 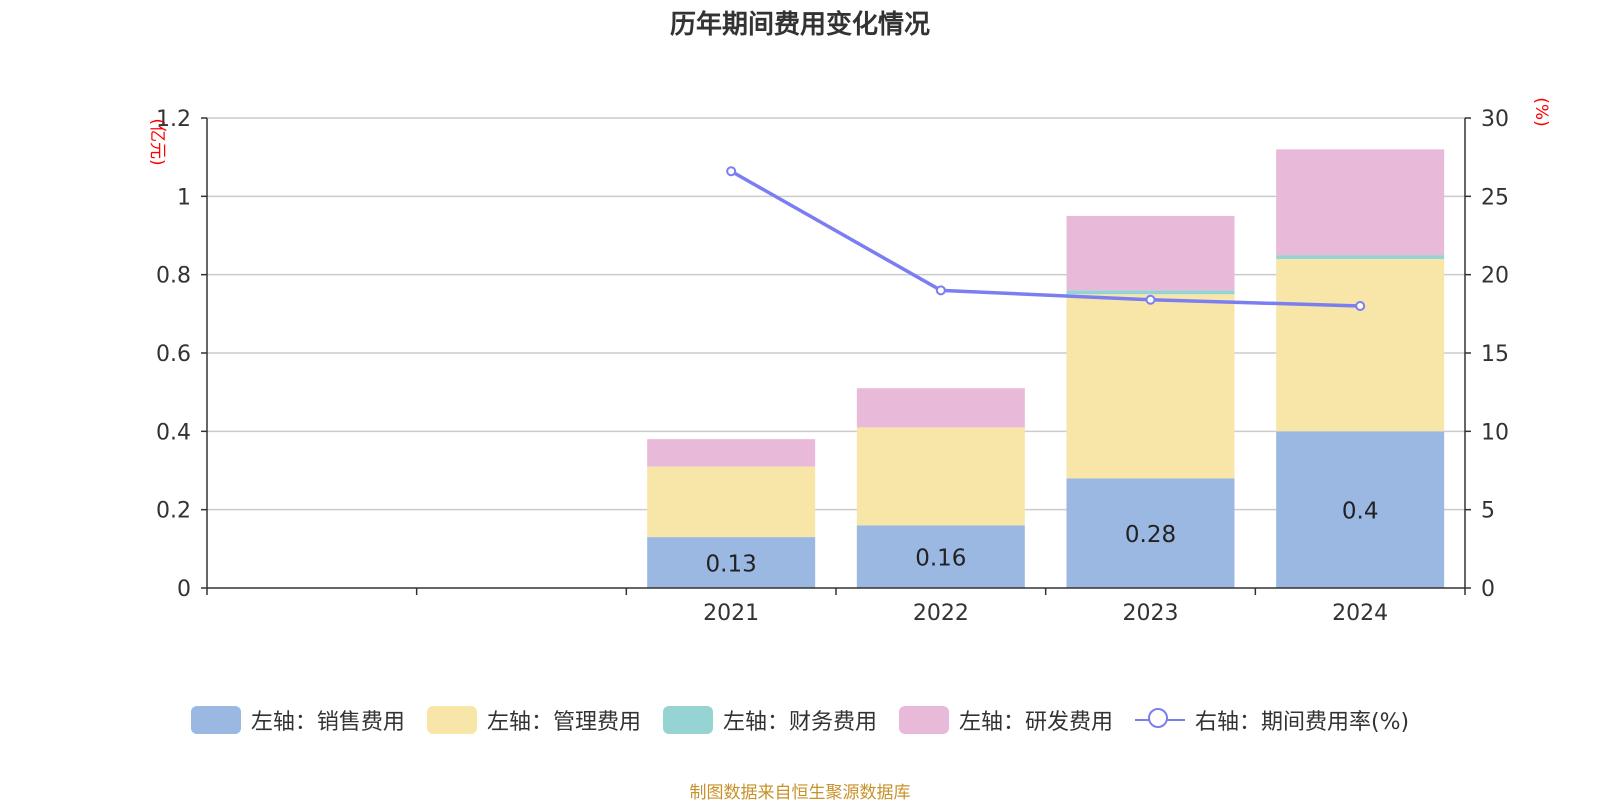 What do you see at coordinates (1302, 722) in the screenshot?
I see `legend-label: 右轴：期间费用率(%)` at bounding box center [1302, 722].